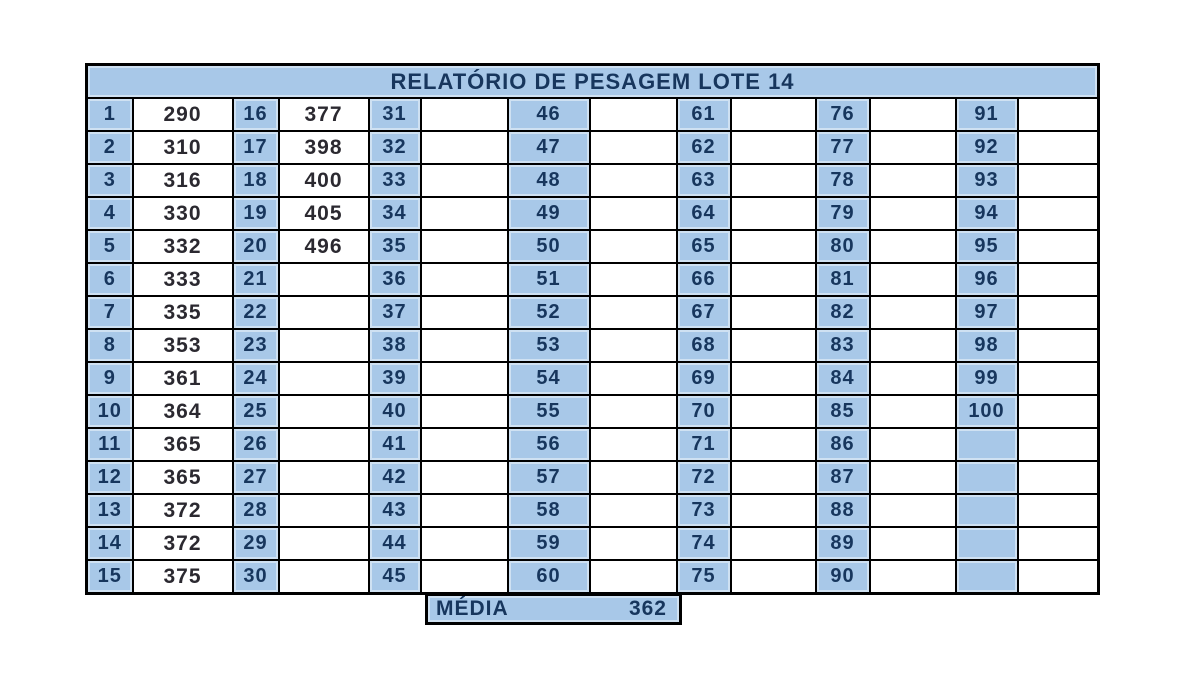 Image resolution: width=1200 pixels, height=700 pixels. What do you see at coordinates (703, 147) in the screenshot?
I see `index-cell: 62` at bounding box center [703, 147].